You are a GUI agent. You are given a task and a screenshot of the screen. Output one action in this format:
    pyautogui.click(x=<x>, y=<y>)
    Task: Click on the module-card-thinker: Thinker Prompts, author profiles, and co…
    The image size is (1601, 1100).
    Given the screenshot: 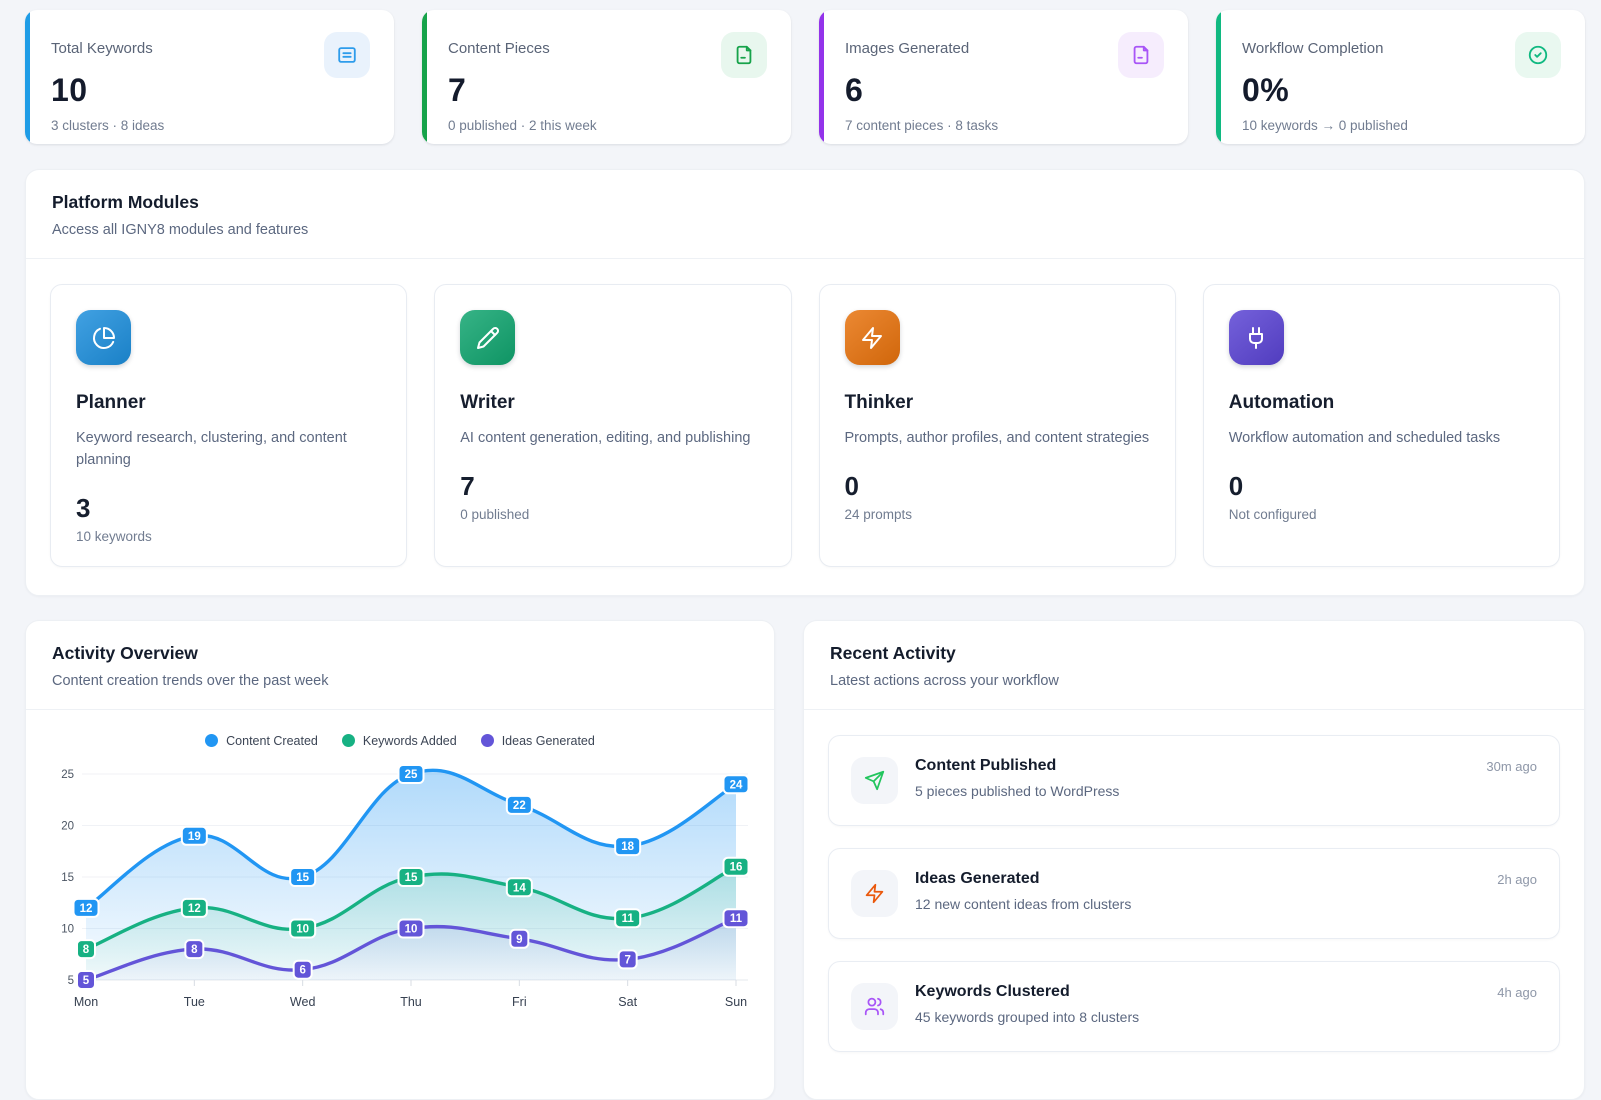 What is the action you would take?
    pyautogui.click(x=997, y=425)
    